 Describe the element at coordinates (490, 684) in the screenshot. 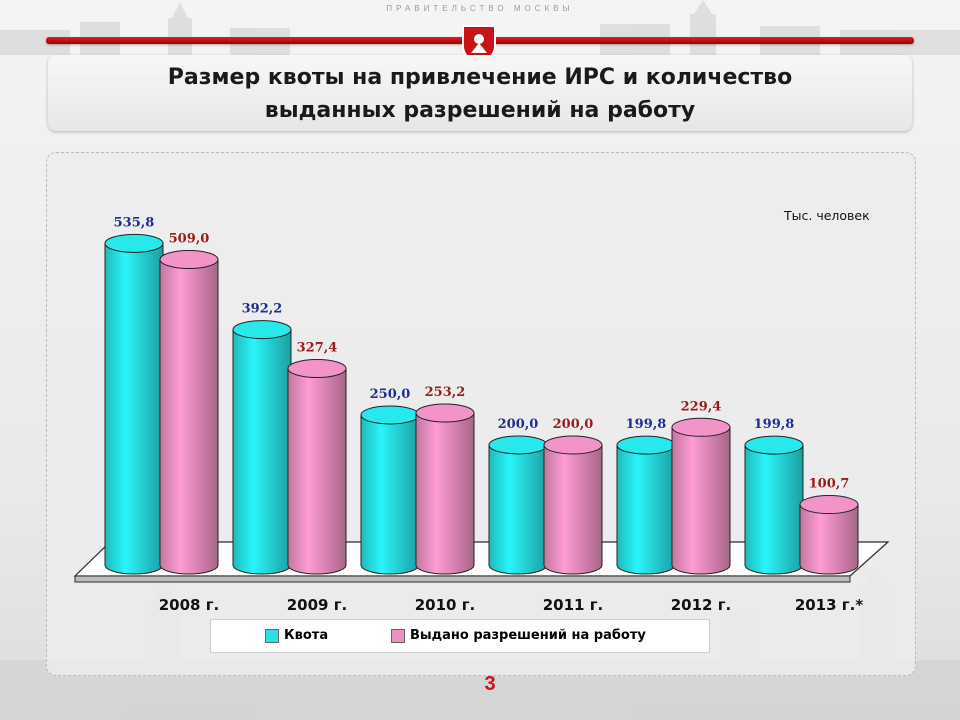

I see `page-number: 3` at that location.